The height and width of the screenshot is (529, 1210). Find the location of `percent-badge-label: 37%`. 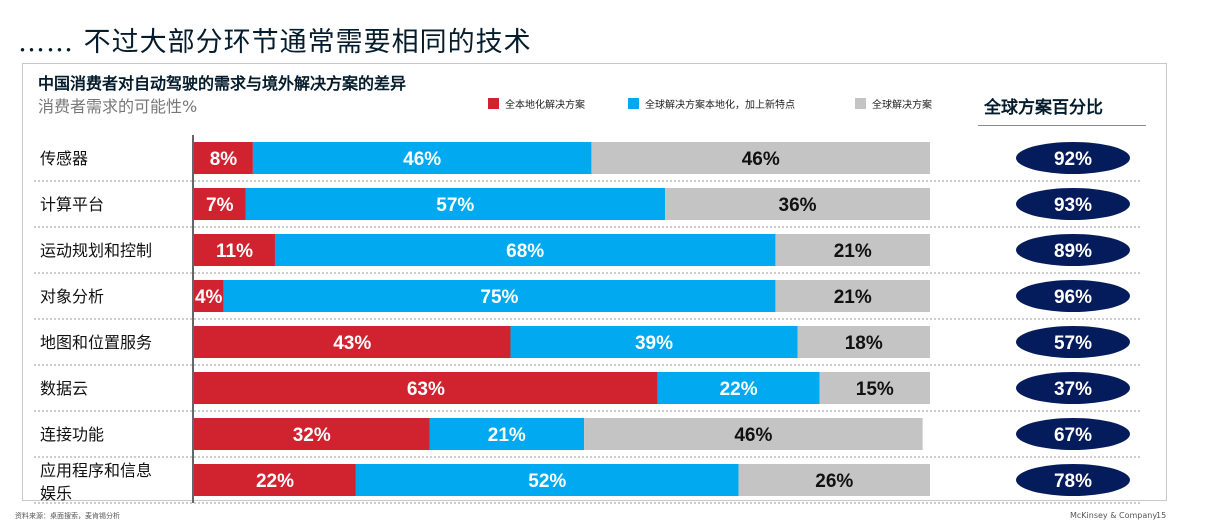

percent-badge-label: 37% is located at coordinates (1073, 389).